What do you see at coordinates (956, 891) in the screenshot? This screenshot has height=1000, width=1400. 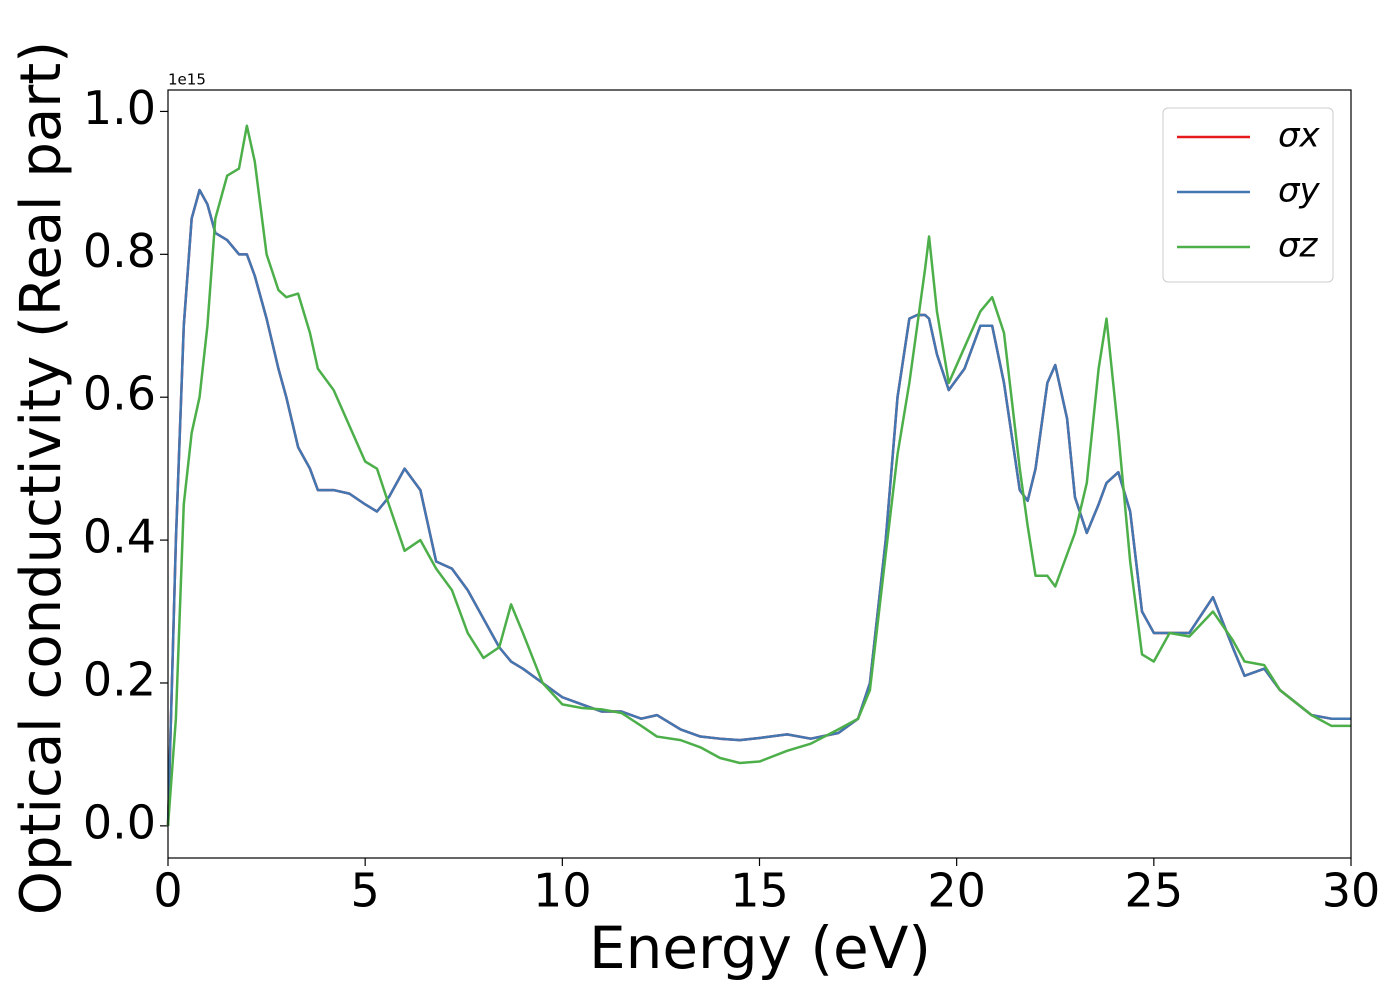 I see `x-tick-label: 20` at bounding box center [956, 891].